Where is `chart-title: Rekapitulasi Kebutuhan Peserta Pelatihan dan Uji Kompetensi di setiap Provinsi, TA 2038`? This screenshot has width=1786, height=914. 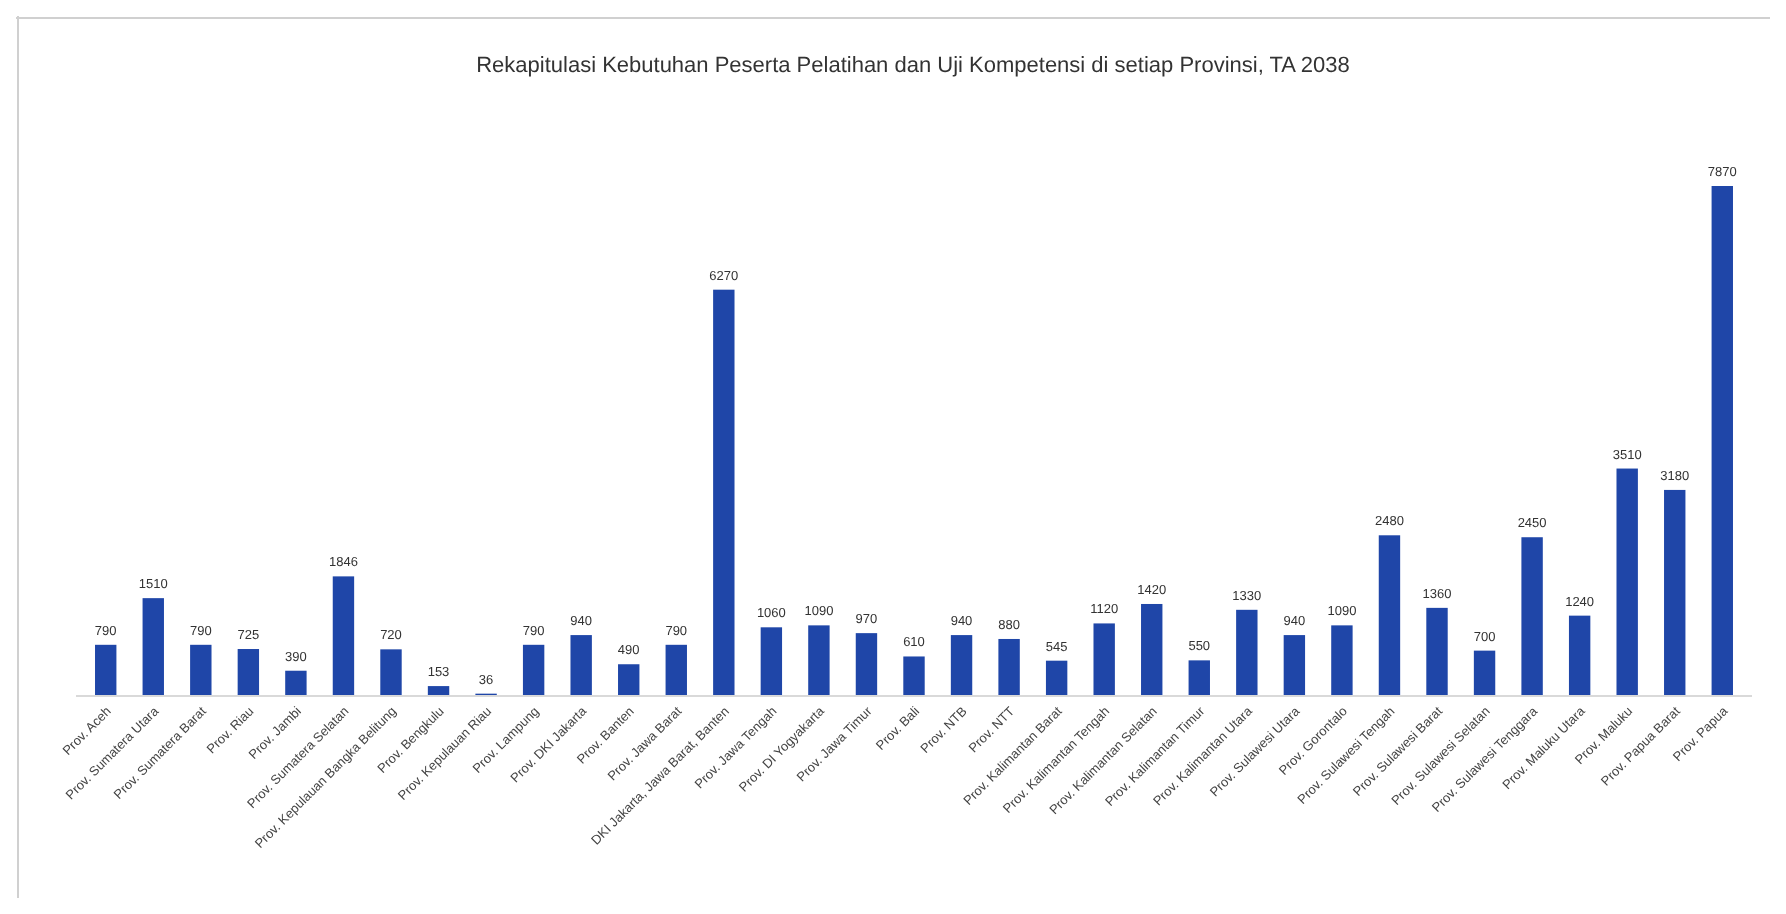
chart-title: Rekapitulasi Kebutuhan Peserta Pelatihan dan Uji Kompetensi di setiap Provinsi, TA 2038 is located at coordinates (913, 66).